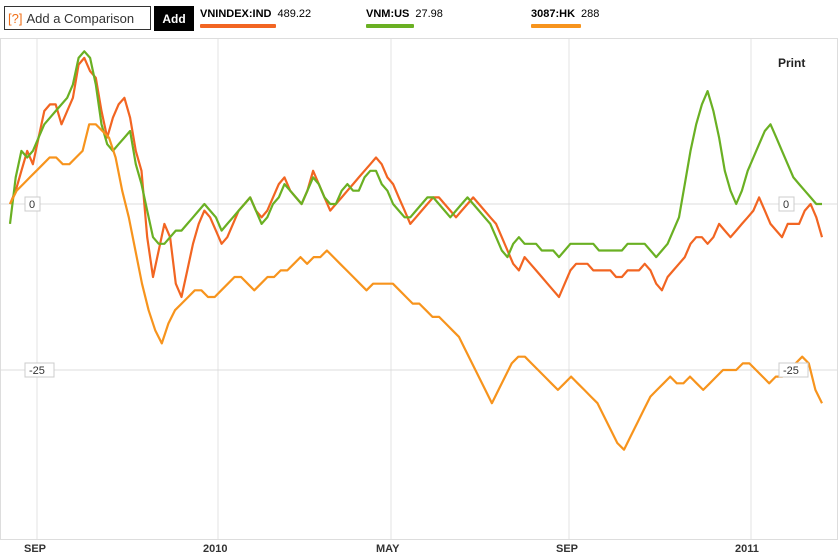 This screenshot has width=838, height=558. I want to click on legend-price: 27.98, so click(429, 14).